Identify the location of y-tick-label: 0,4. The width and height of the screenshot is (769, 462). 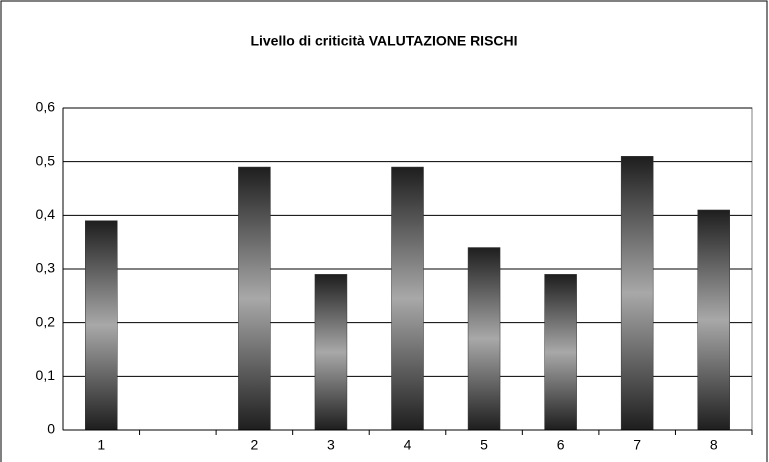
(46, 214).